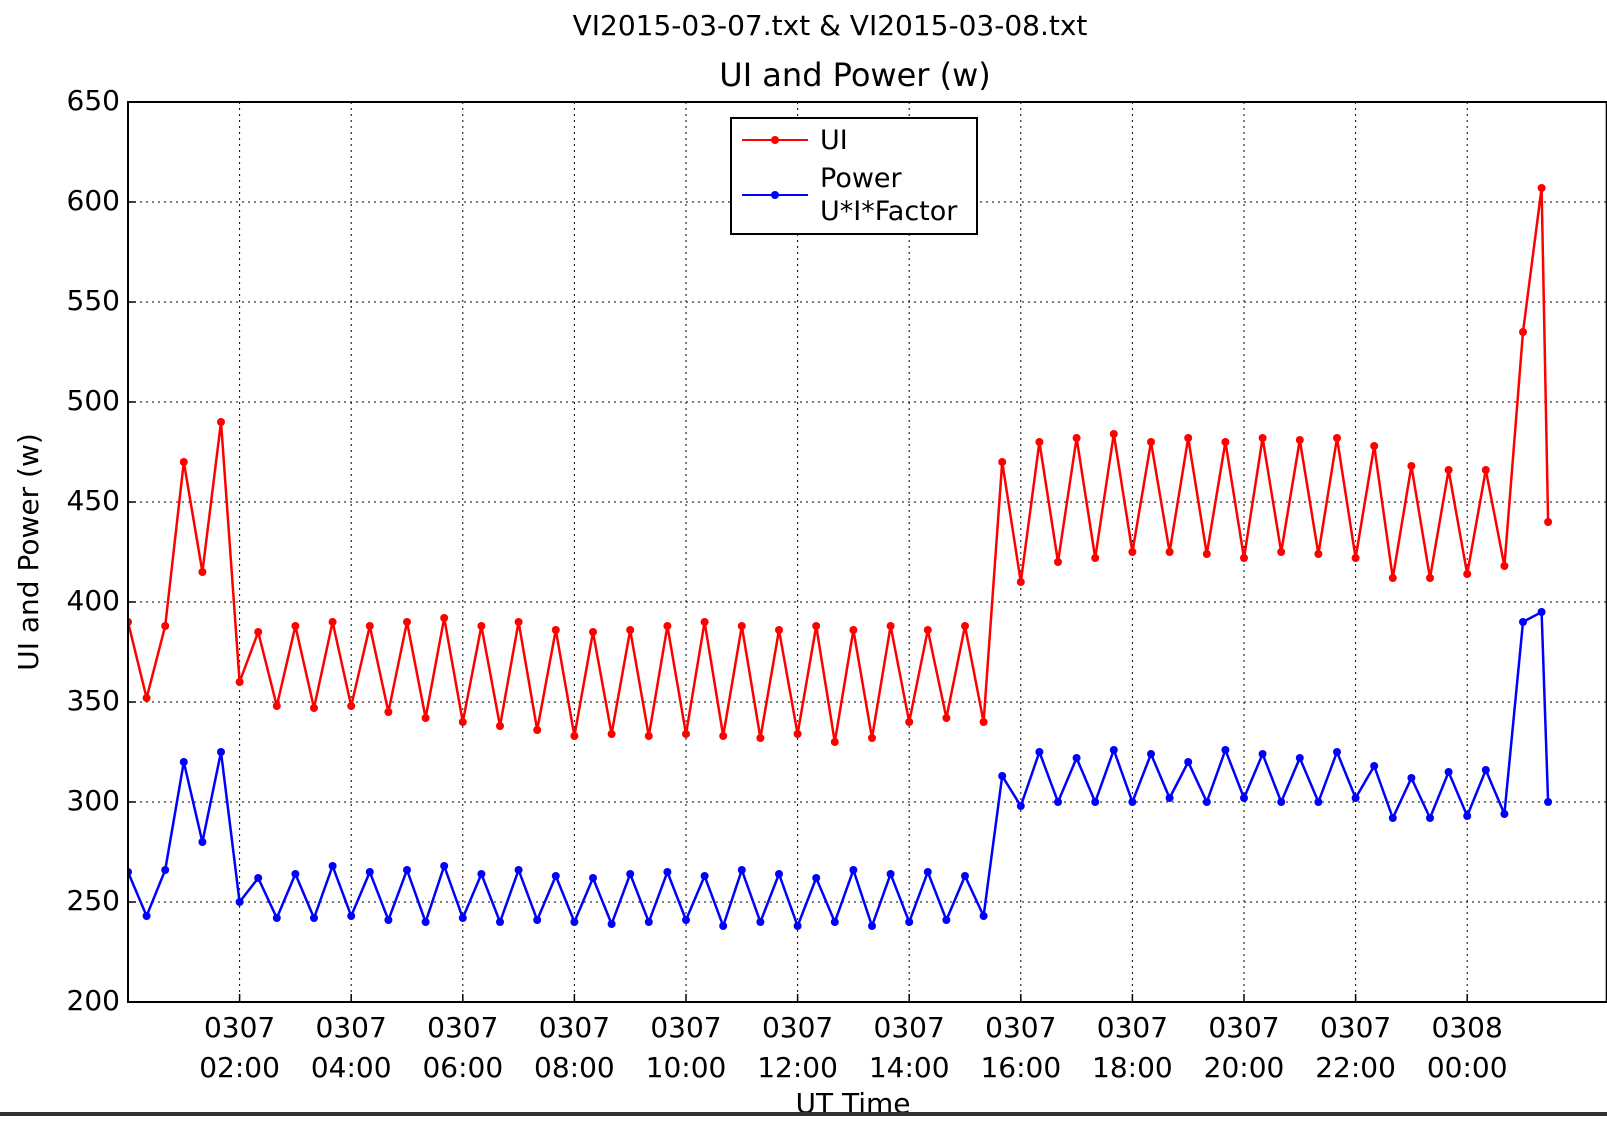  Describe the element at coordinates (93, 300) in the screenshot. I see `y-tick-label: 550` at that location.